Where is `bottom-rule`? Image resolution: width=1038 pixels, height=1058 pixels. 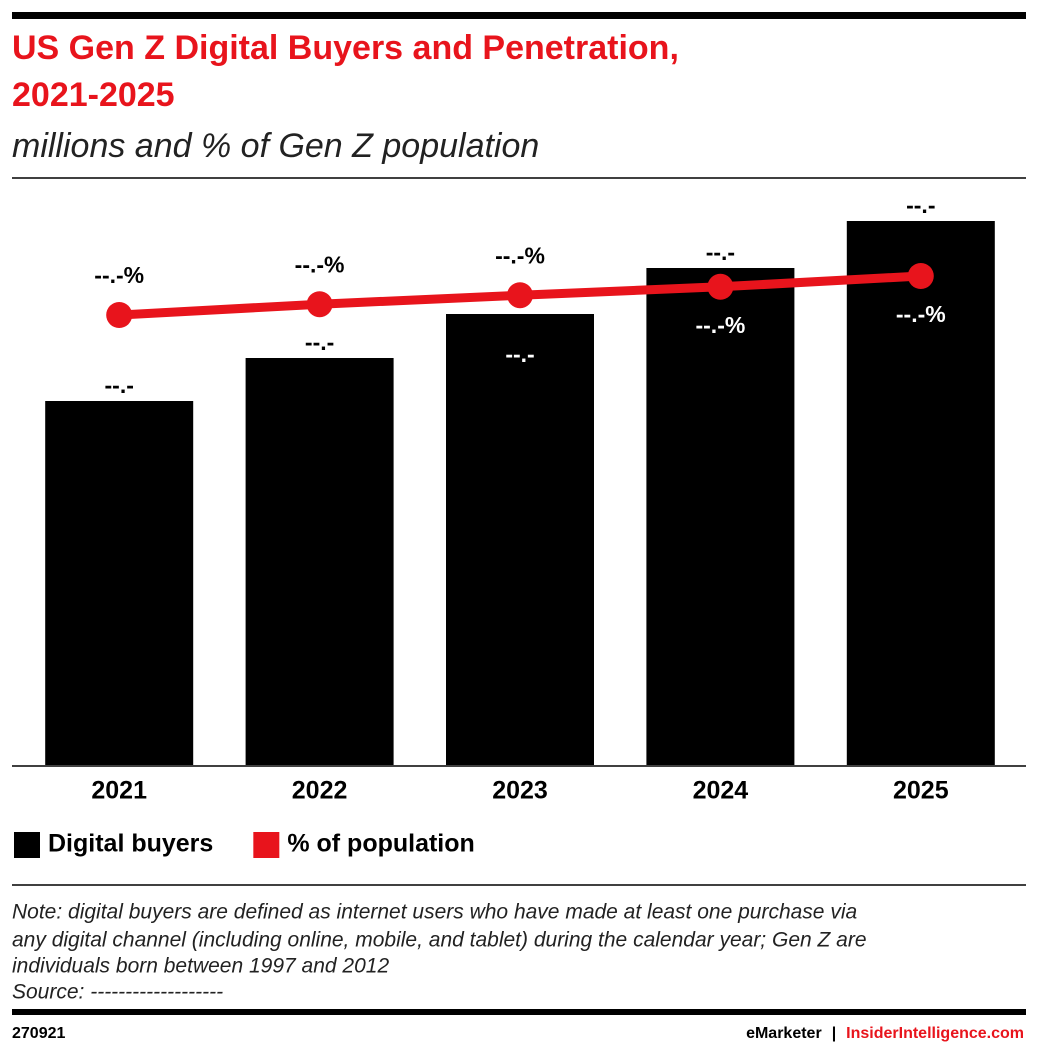
bottom-rule is located at coordinates (519, 1012).